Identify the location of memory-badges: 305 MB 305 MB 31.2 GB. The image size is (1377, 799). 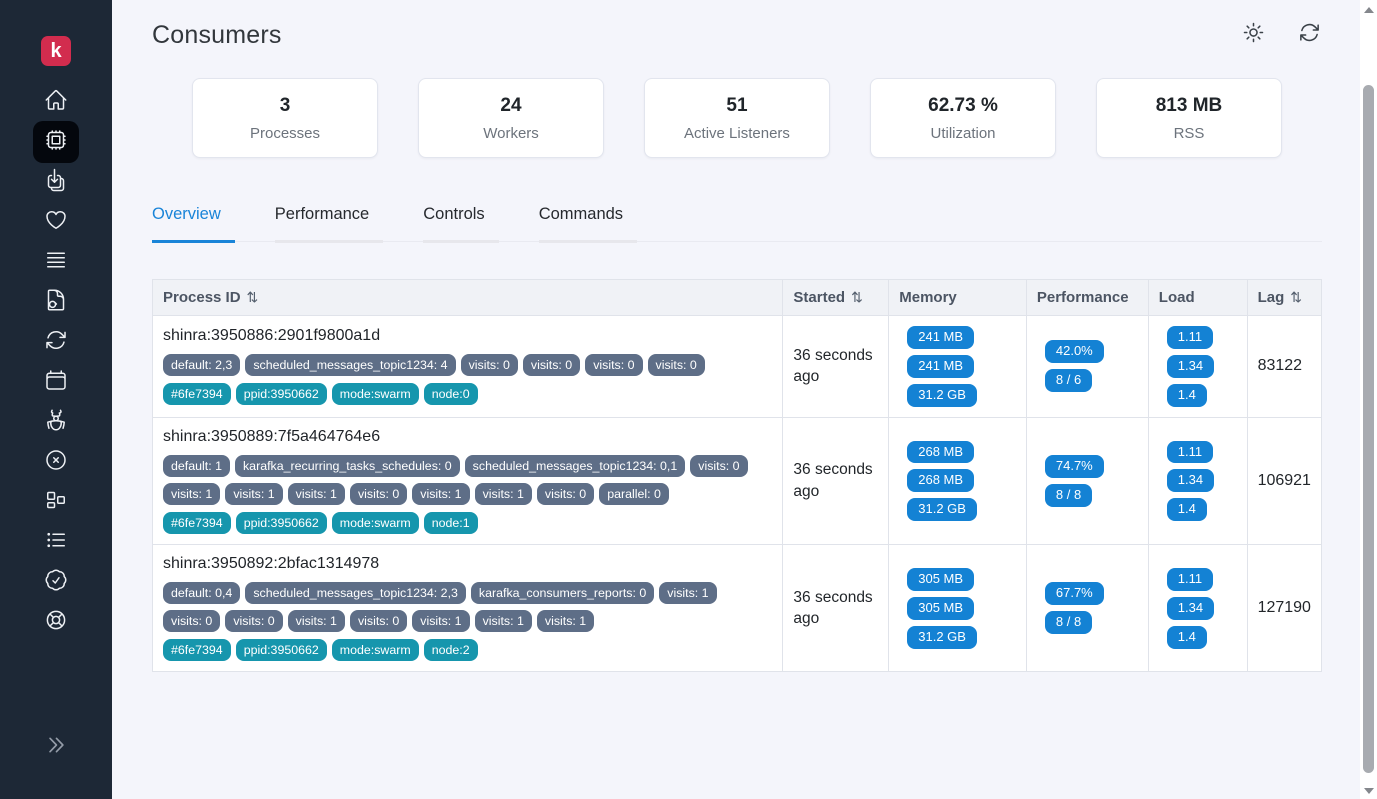
(957, 608).